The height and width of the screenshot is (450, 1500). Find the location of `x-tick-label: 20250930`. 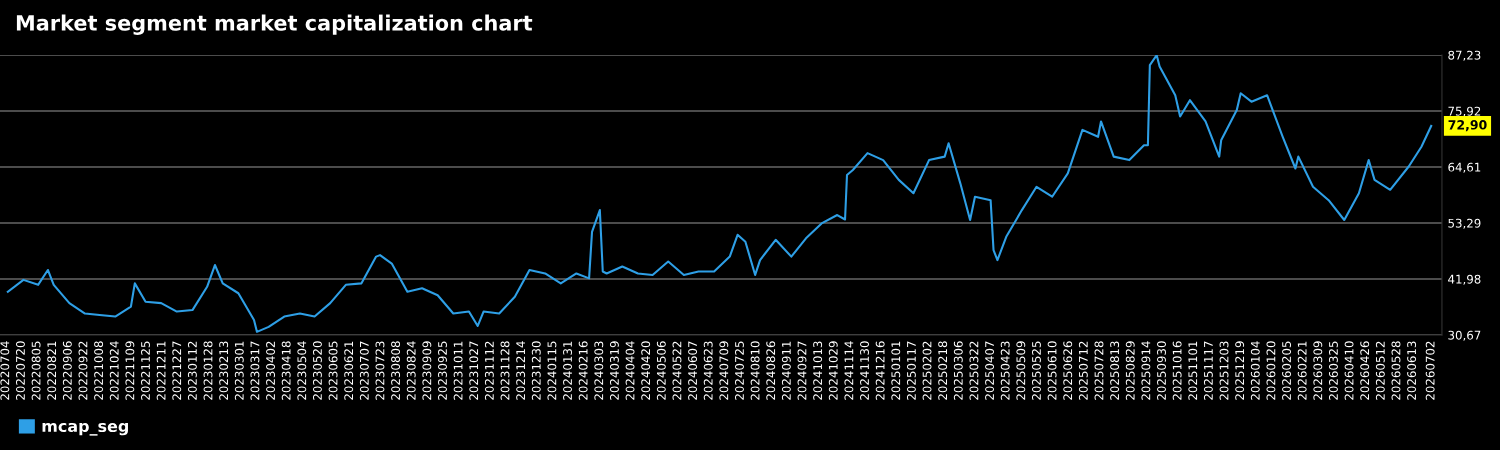

x-tick-label: 20250930 is located at coordinates (1161, 370).